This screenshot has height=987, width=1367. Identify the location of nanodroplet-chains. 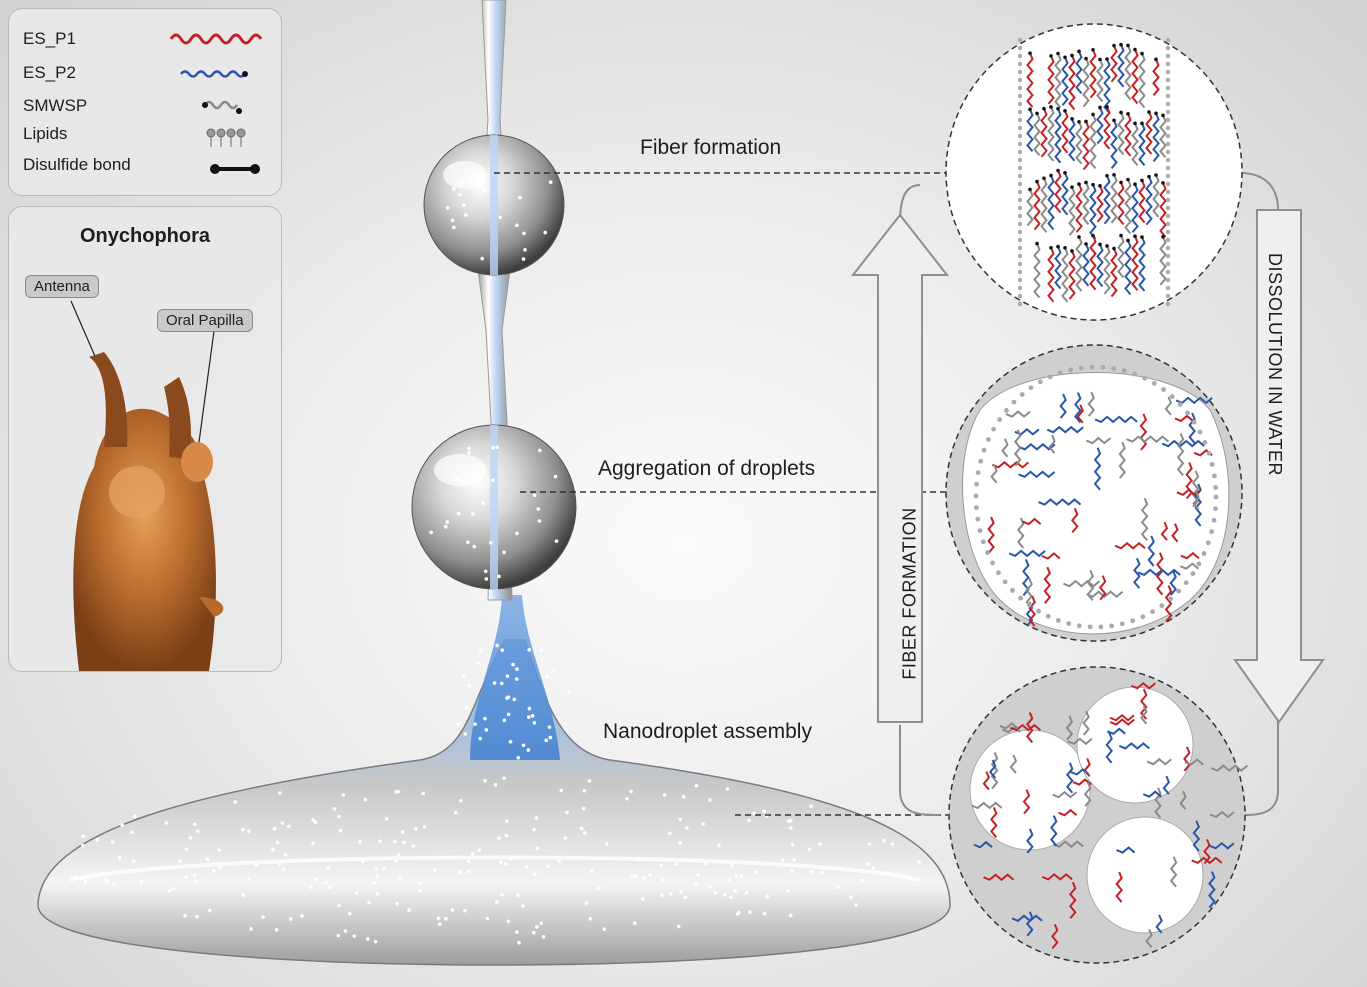
(1109, 815).